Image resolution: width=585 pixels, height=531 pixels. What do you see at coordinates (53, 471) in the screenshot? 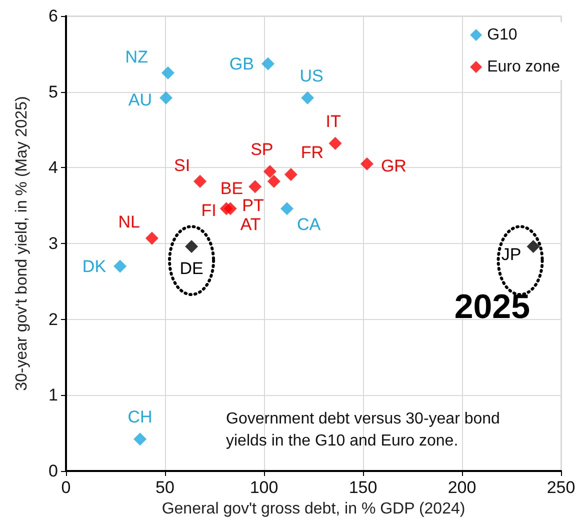
I see `y-tick-label: 0` at bounding box center [53, 471].